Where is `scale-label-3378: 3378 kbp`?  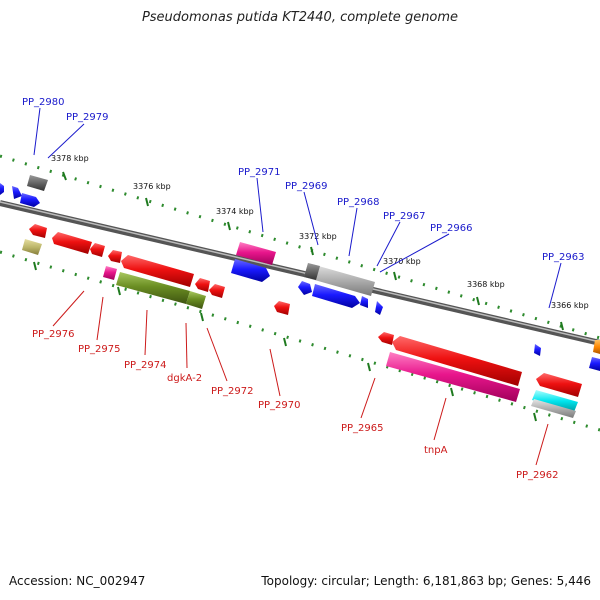 scale-label-3378: 3378 kbp is located at coordinates (70, 158).